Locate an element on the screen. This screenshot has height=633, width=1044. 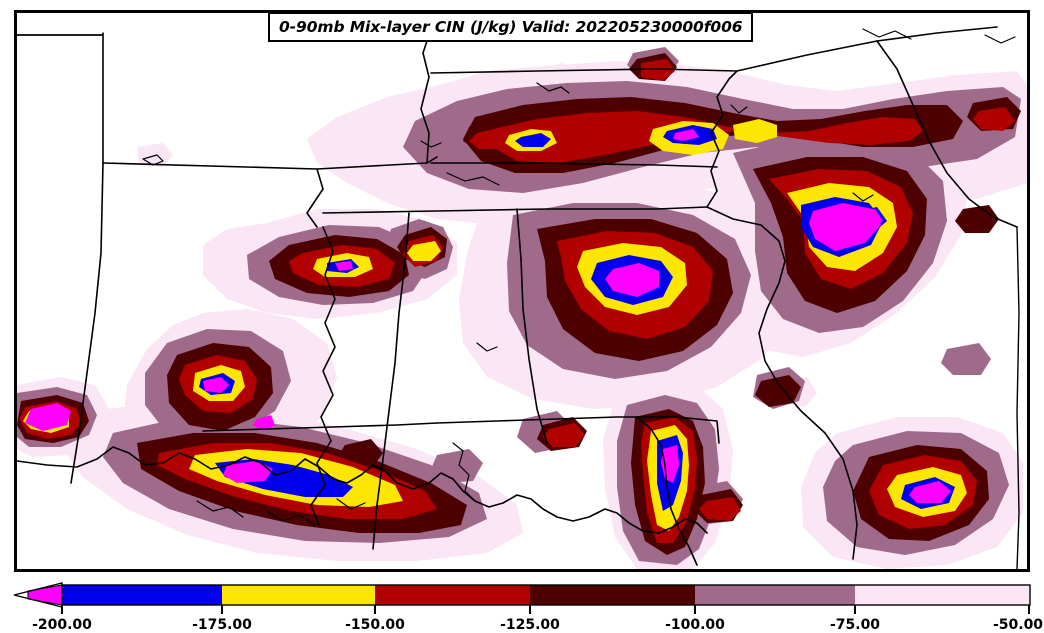
colorbar-frame is located at coordinates (546, 595).